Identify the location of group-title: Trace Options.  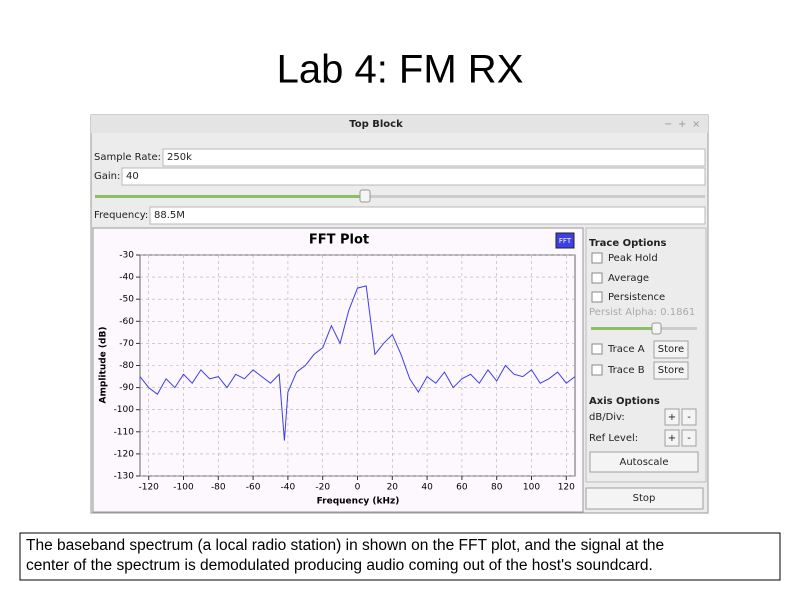
(627, 243).